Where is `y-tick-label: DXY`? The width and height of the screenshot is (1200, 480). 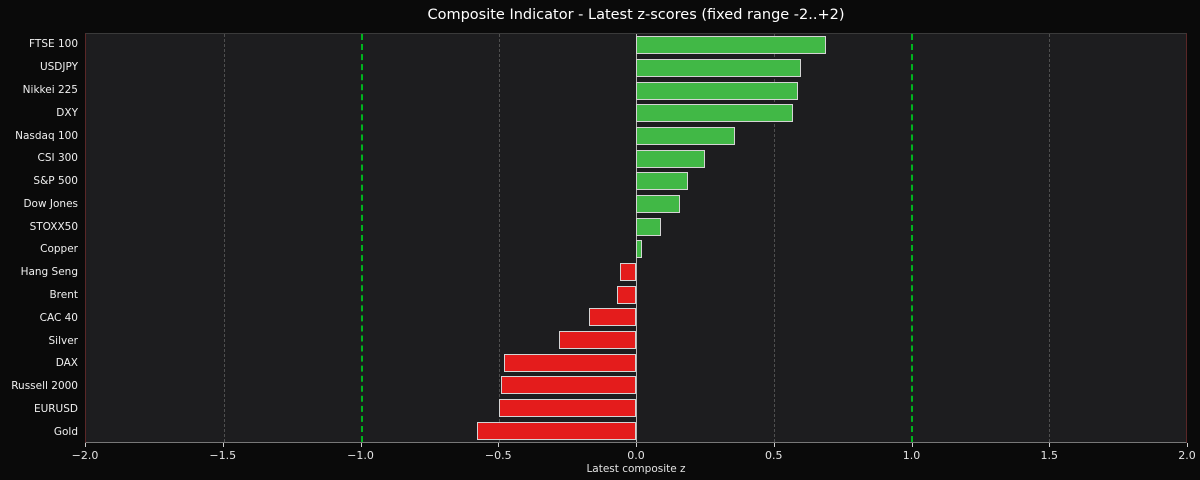
y-tick-label: DXY is located at coordinates (67, 112).